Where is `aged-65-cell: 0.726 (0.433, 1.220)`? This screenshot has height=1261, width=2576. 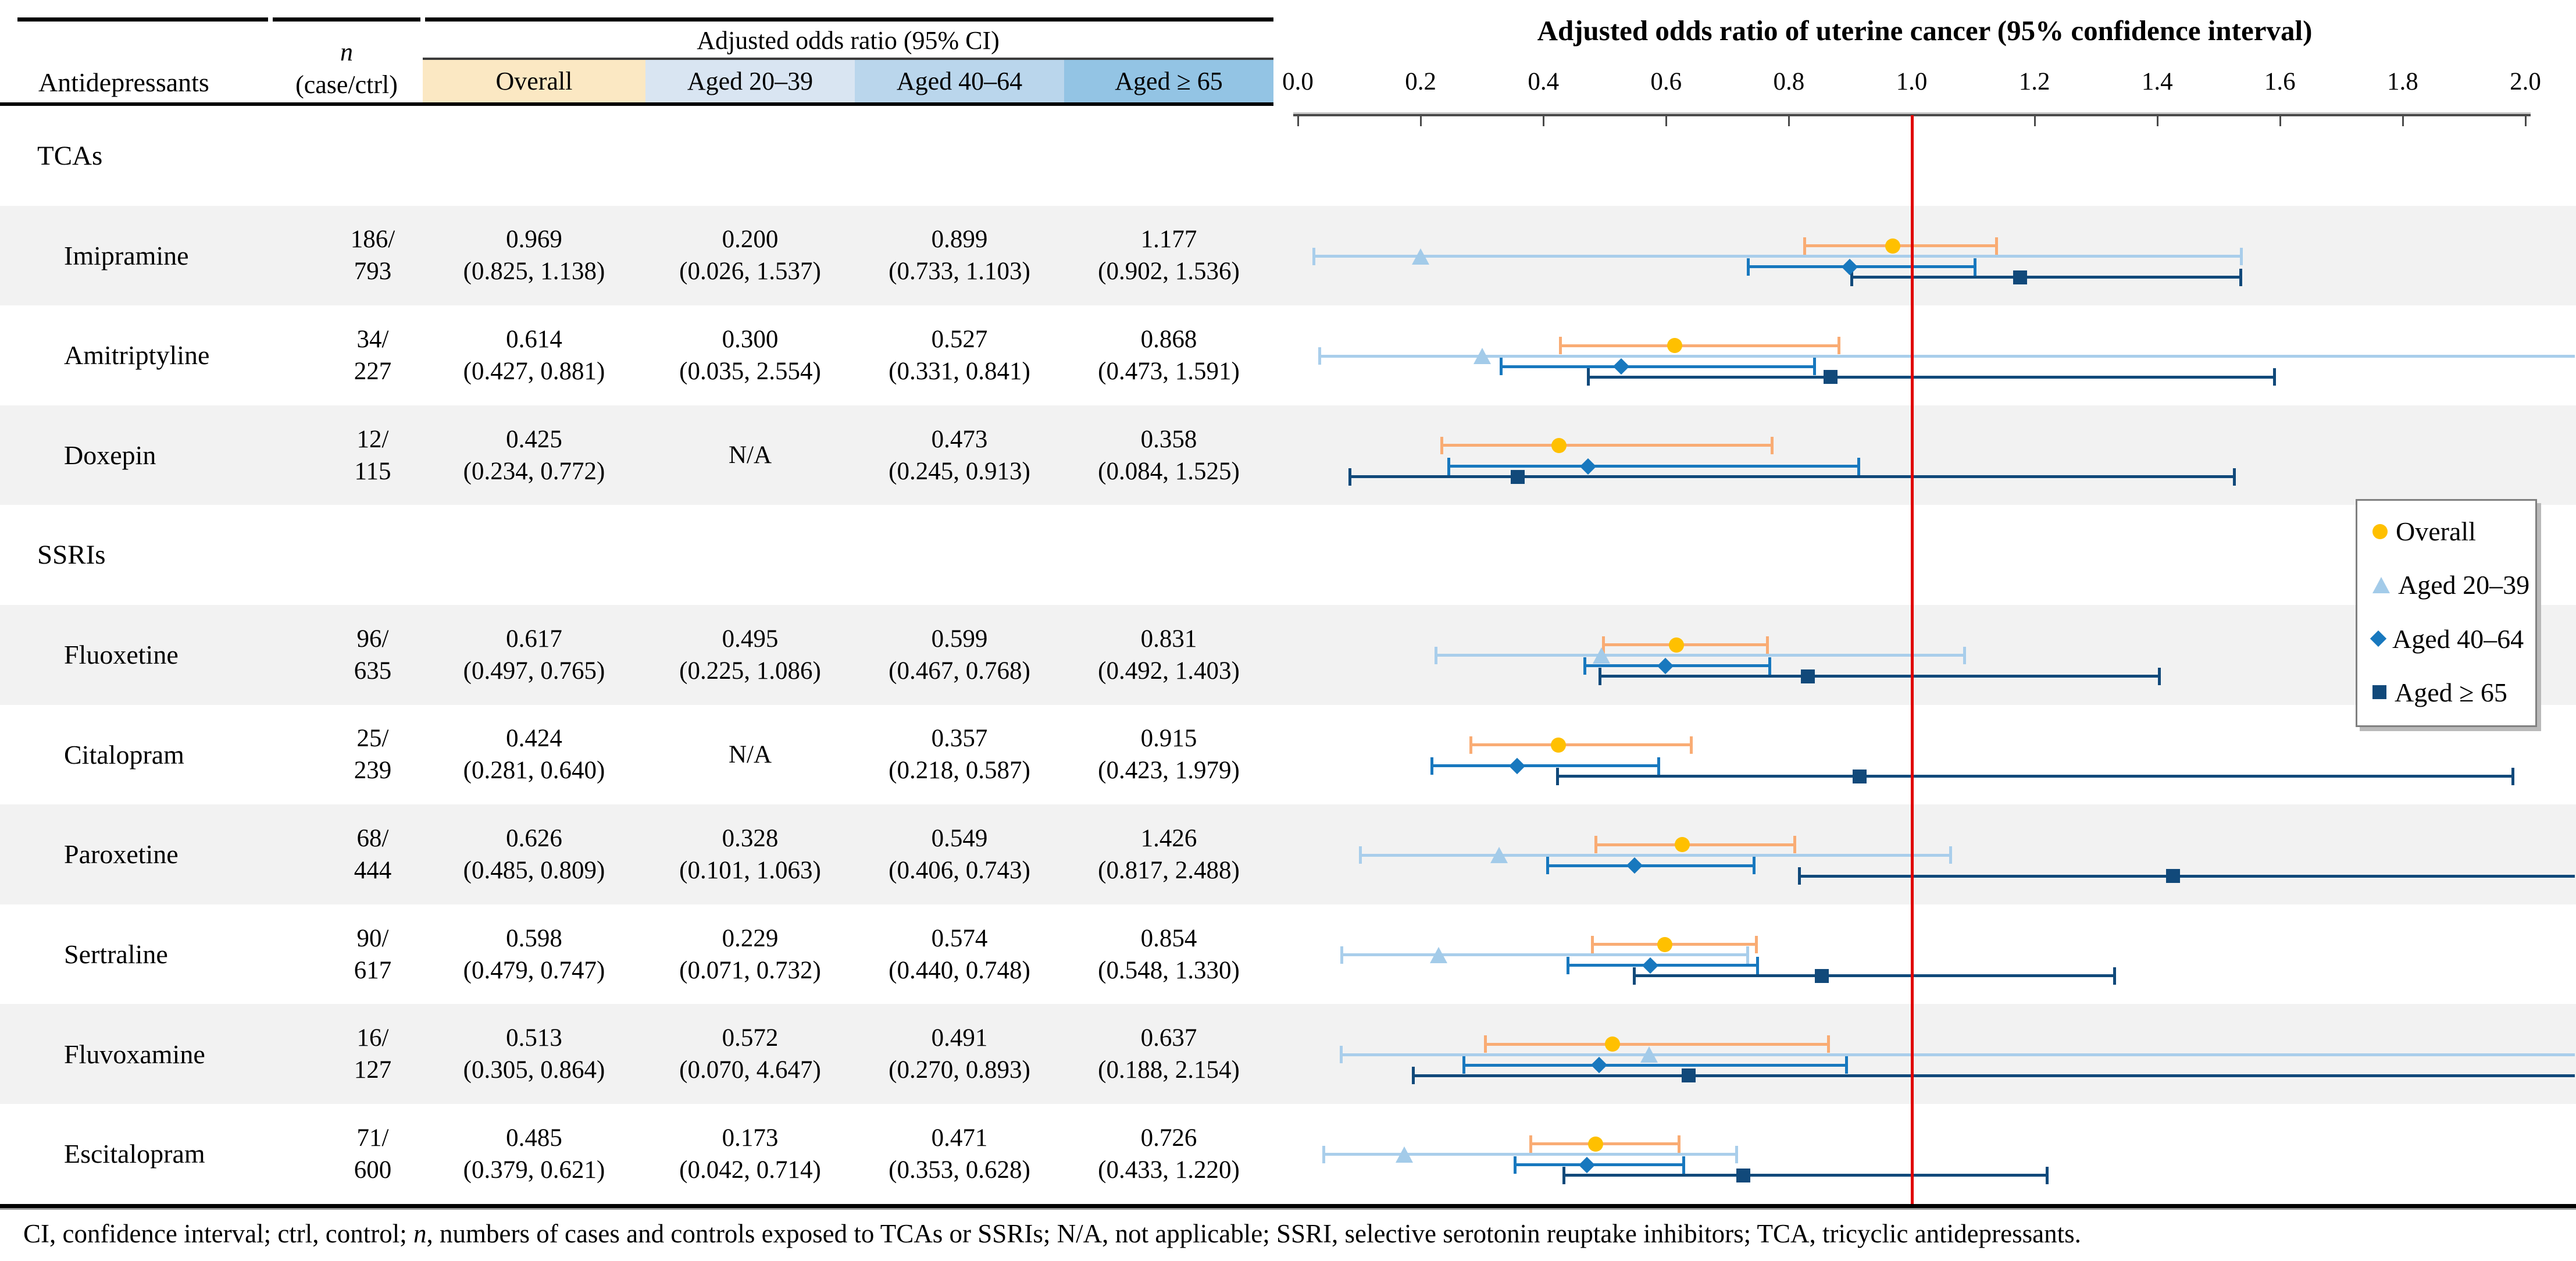
aged-65-cell: 0.726 (0.433, 1.220) is located at coordinates (1169, 1154).